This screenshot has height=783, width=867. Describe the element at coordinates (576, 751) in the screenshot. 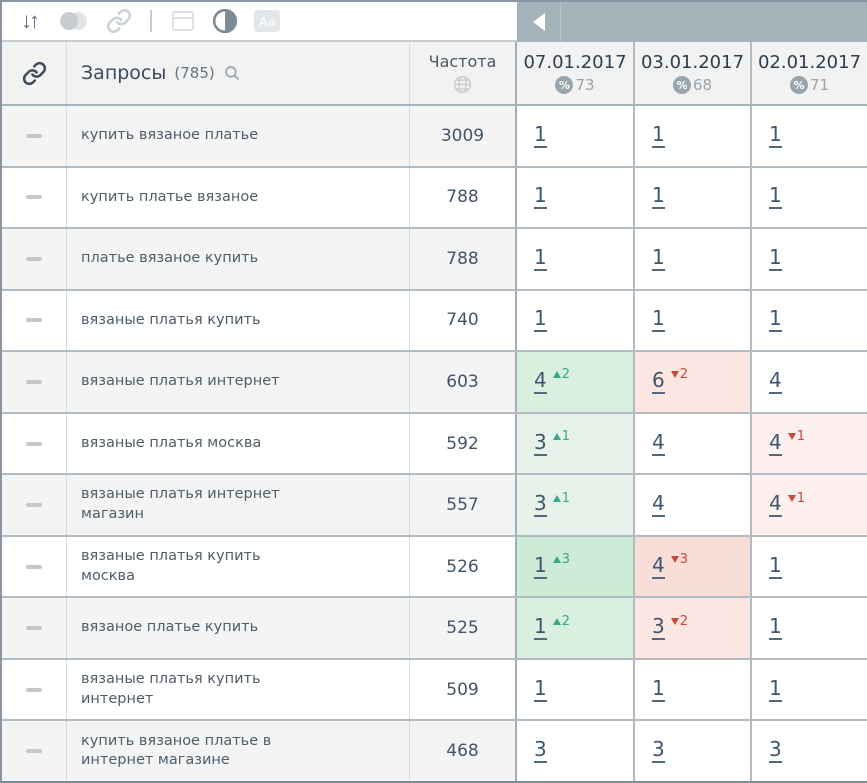

I see `position-cell: 3` at that location.